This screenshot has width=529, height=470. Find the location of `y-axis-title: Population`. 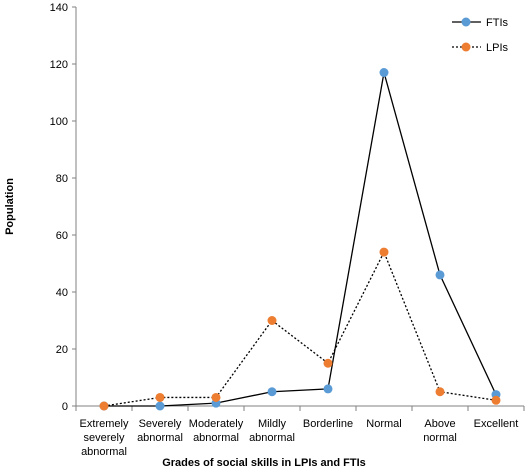

y-axis-title: Population is located at coordinates (10, 206).